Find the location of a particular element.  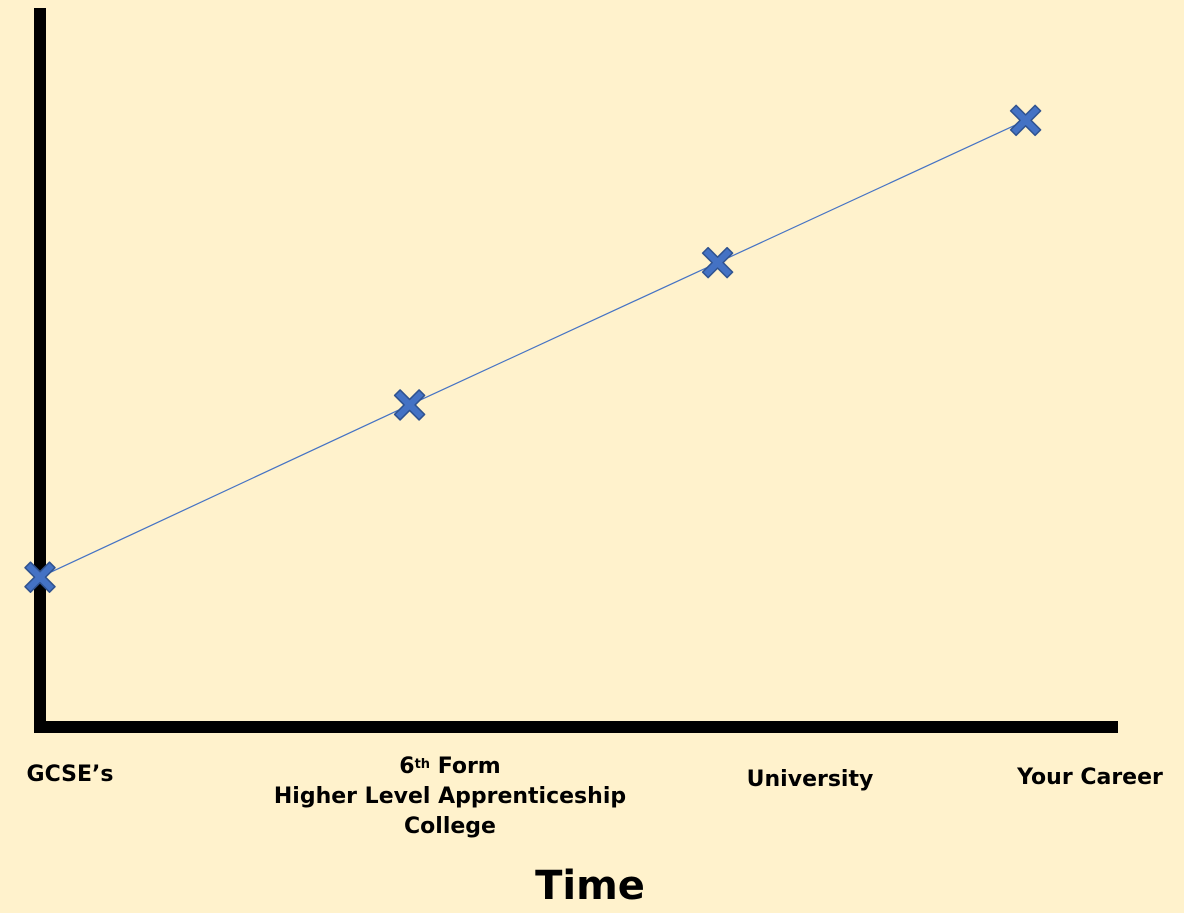

x-tick-label-post-16-line2: Higher Level Apprenticeship is located at coordinates (450, 796).